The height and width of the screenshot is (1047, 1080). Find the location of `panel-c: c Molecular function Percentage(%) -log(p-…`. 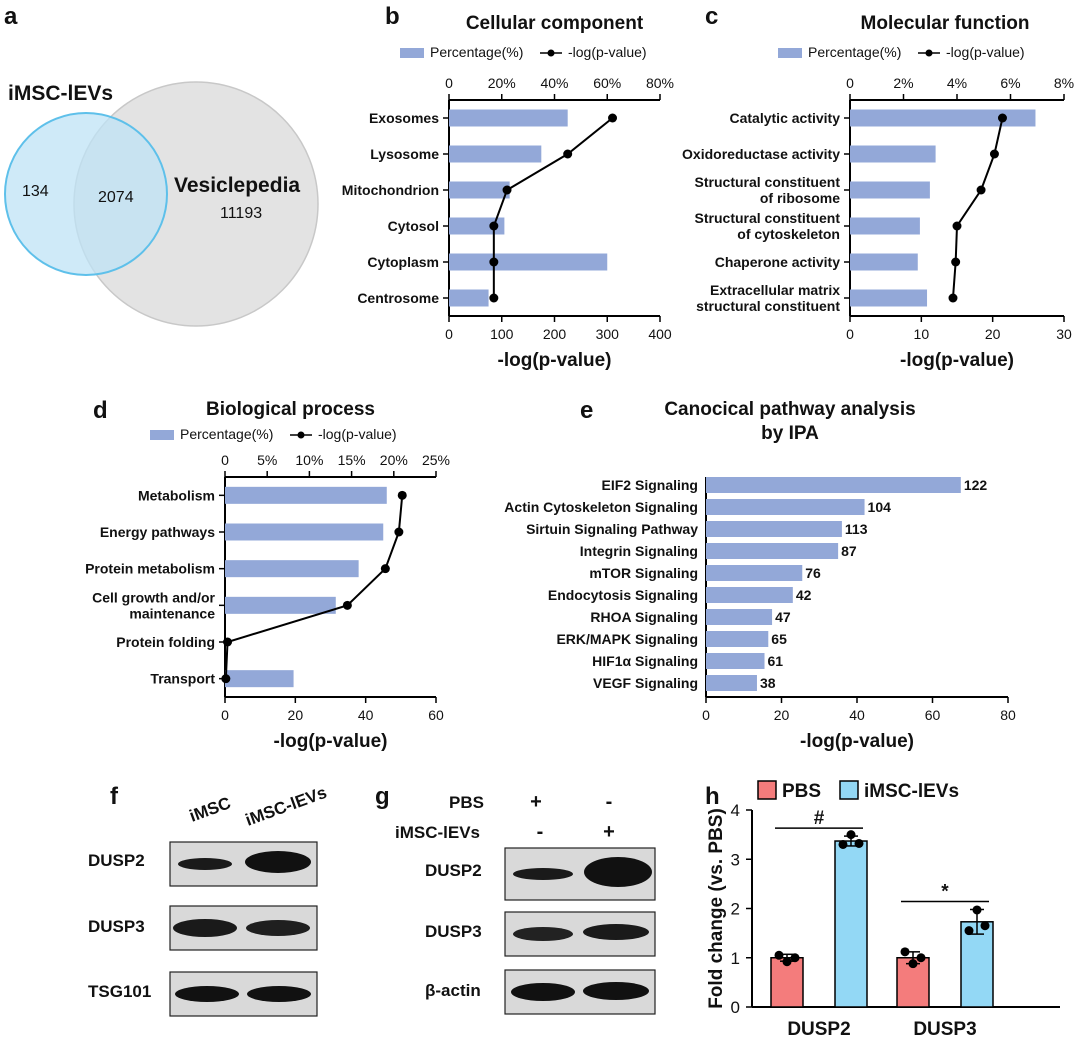

panel-c: c Molecular function Percentage(%) -log(p-… is located at coordinates (878, 187).